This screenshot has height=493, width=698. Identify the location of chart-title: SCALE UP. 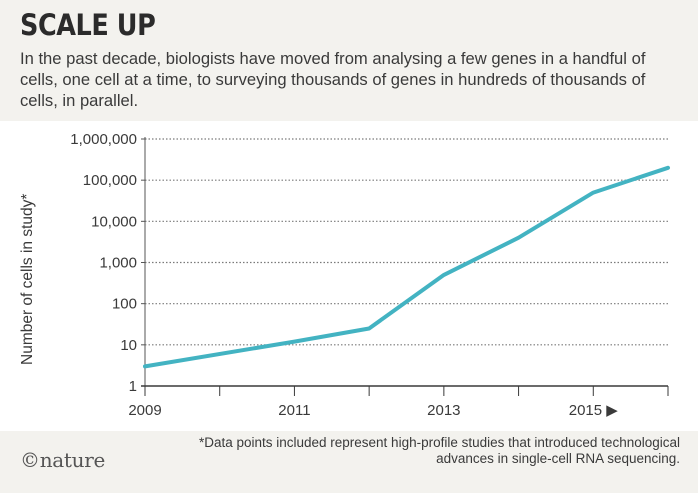
(88, 25).